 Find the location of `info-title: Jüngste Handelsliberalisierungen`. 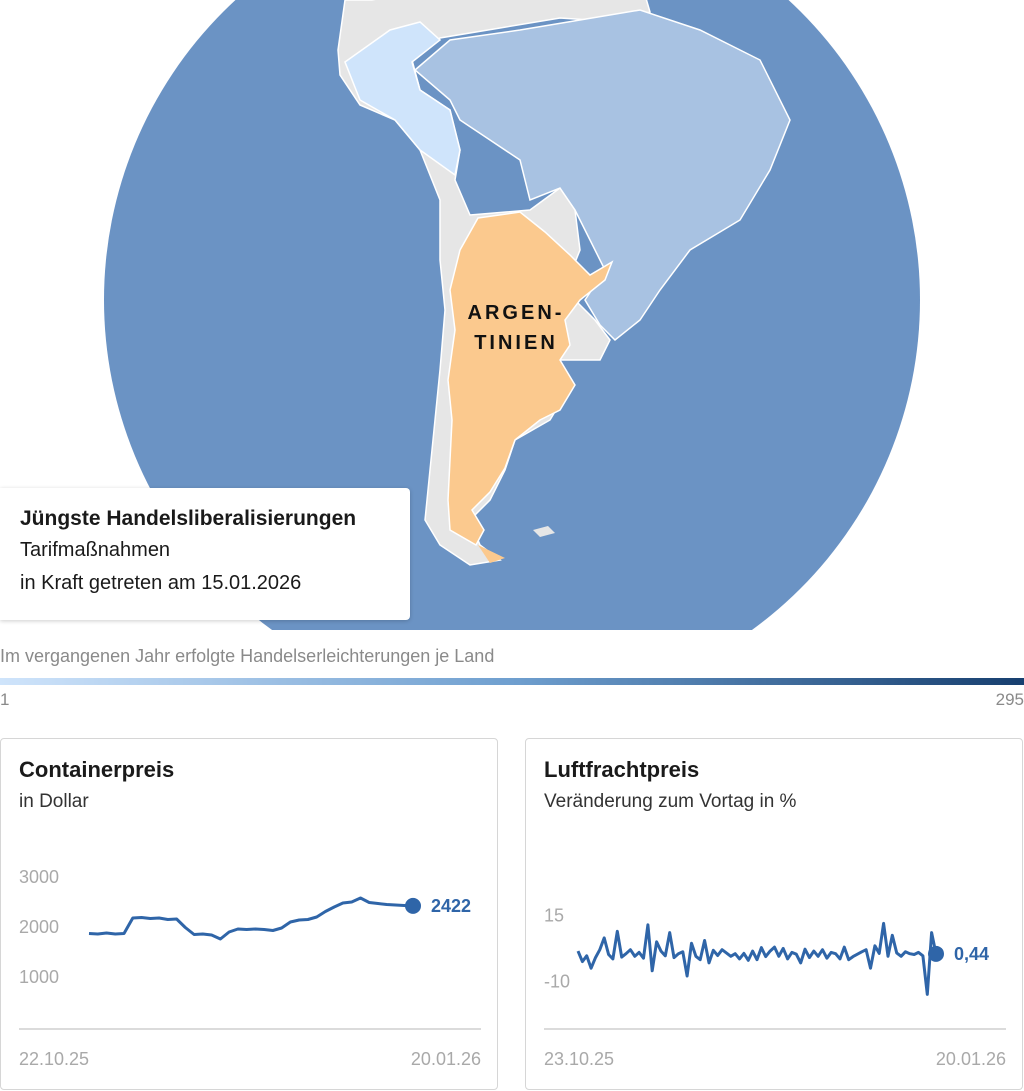

info-title: Jüngste Handelsliberalisierungen is located at coordinates (188, 518).